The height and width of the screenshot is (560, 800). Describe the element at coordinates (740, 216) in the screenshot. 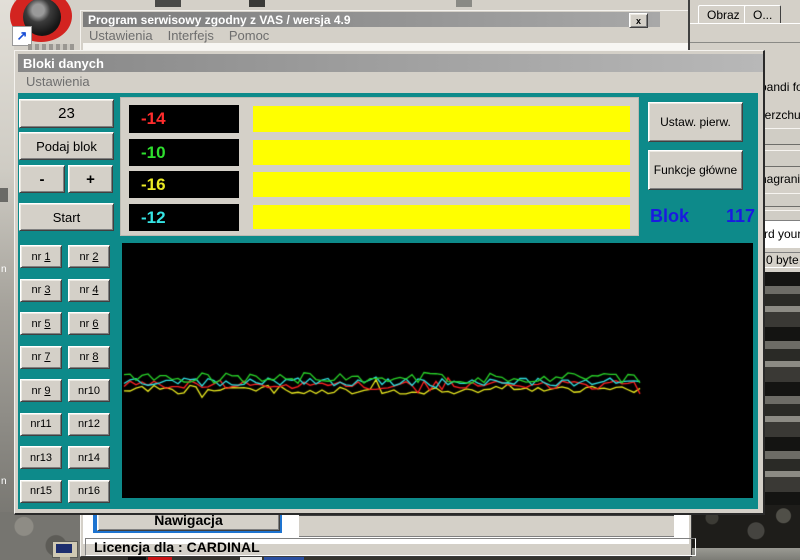

I see `block-number: 117` at that location.